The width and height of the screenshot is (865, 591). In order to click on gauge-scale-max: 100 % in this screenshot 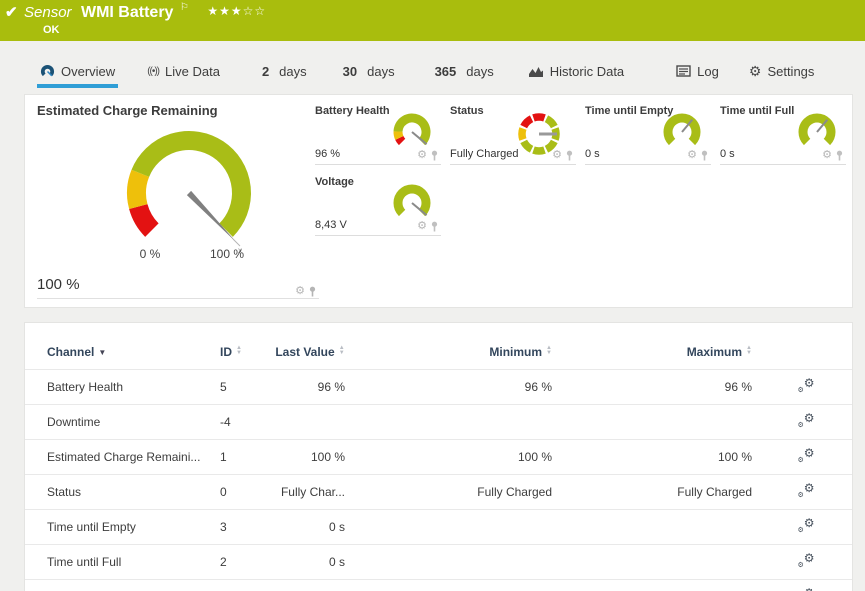, I will do `click(227, 254)`.